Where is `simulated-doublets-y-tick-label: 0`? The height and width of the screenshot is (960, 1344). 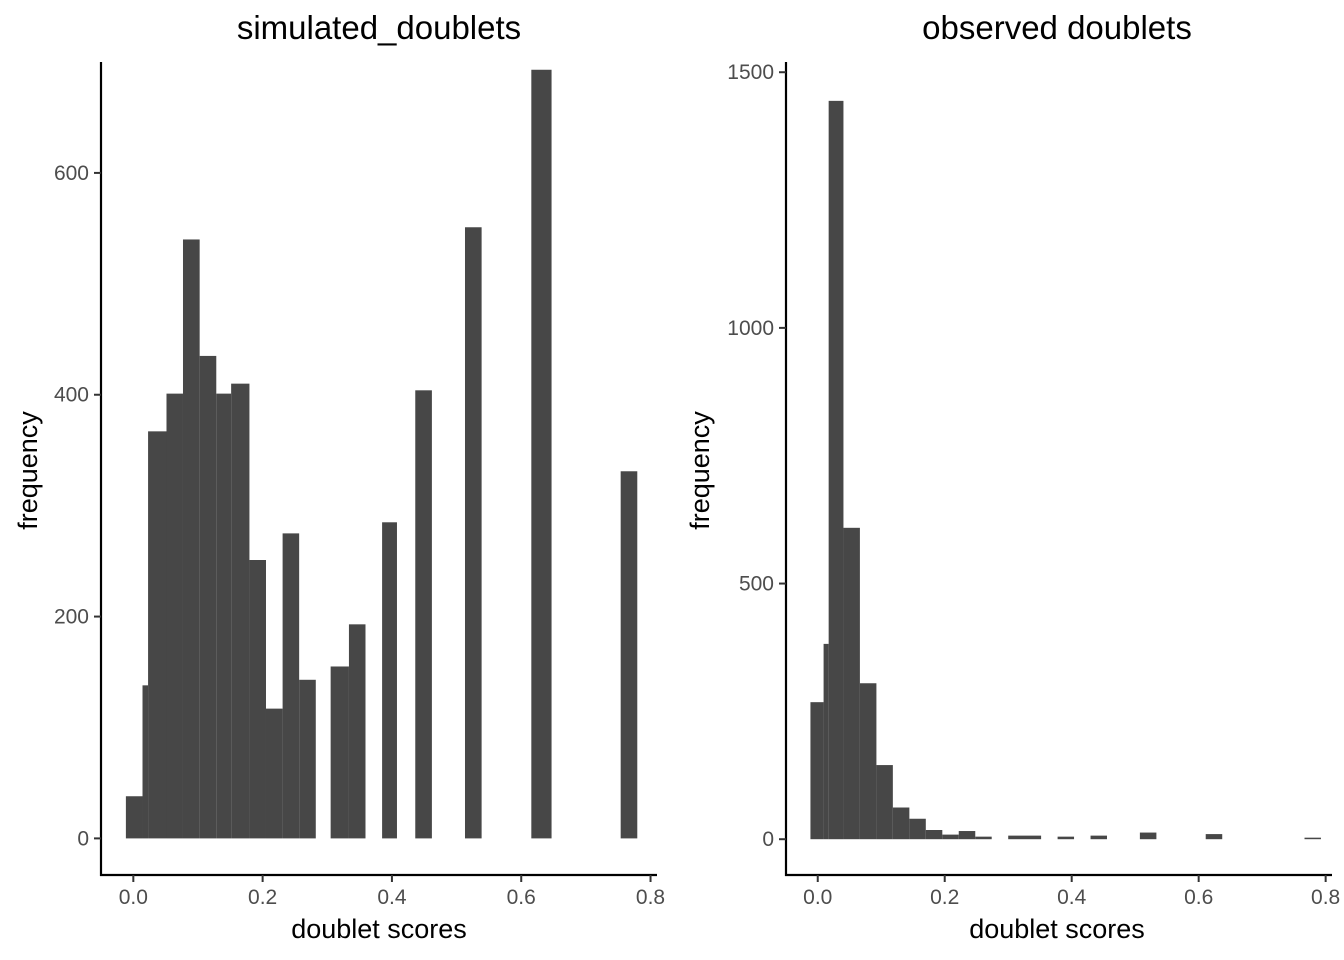
simulated-doublets-y-tick-label: 0 is located at coordinates (83, 838).